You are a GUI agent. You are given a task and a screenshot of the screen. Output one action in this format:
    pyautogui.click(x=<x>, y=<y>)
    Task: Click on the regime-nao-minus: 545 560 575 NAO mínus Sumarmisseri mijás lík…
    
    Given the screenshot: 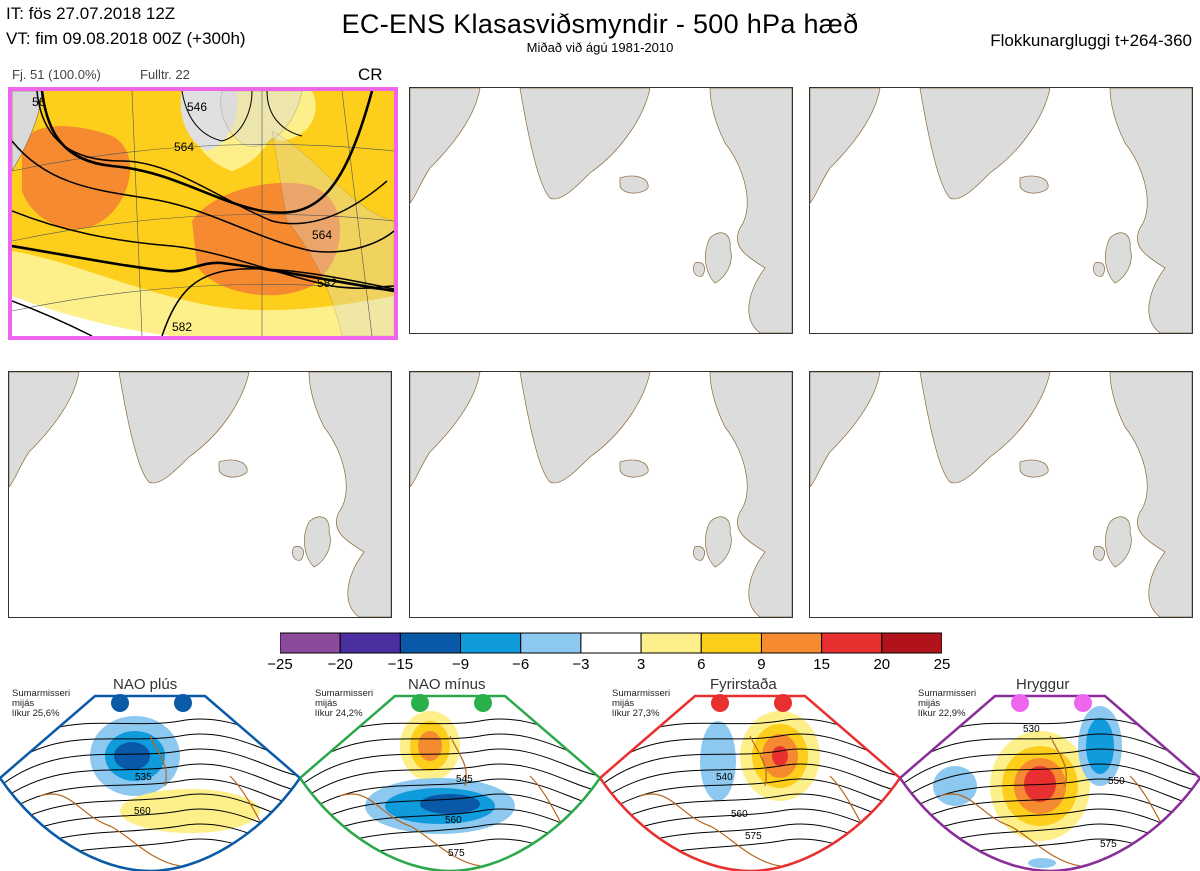 What is the action you would take?
    pyautogui.click(x=450, y=773)
    